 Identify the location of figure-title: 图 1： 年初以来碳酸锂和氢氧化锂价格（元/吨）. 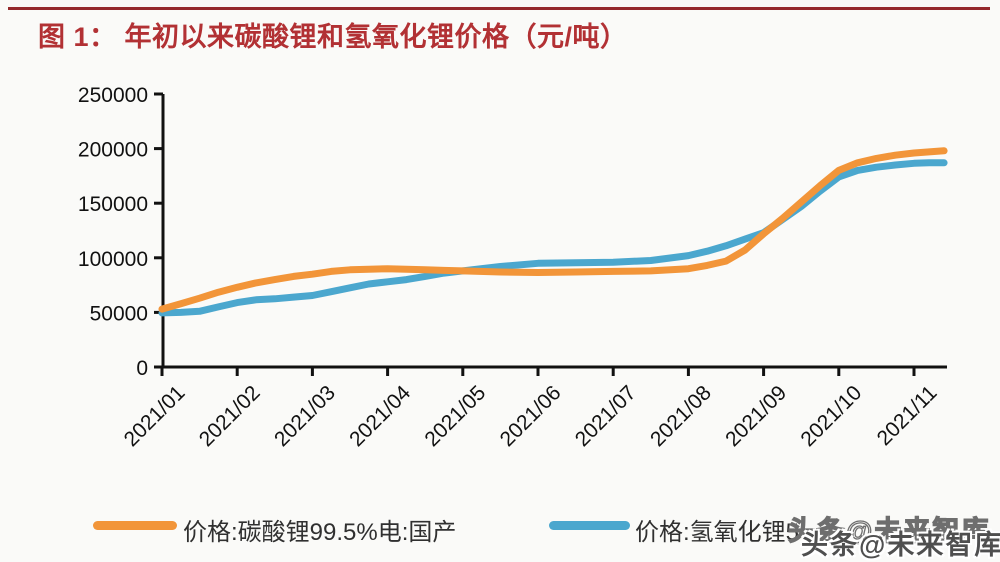
(333, 37).